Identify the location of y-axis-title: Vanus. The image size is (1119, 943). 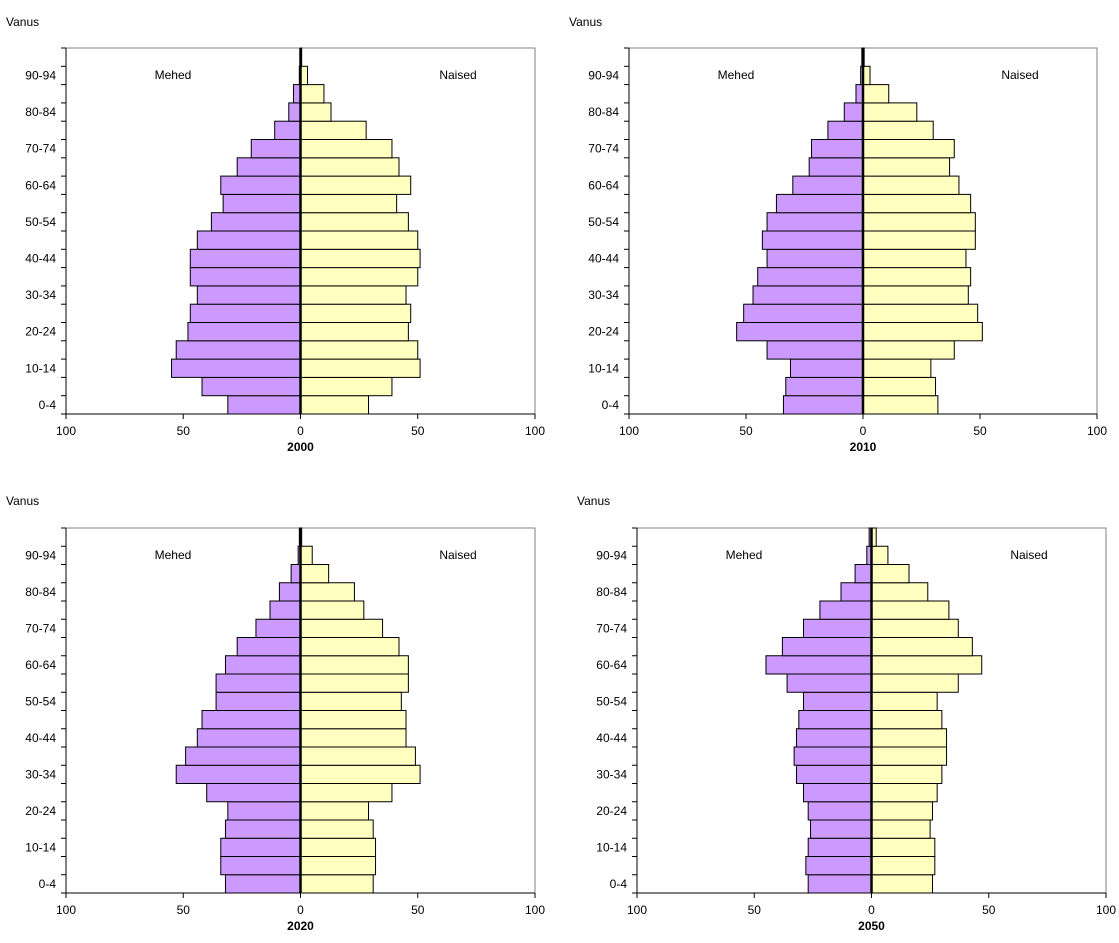
(585, 22).